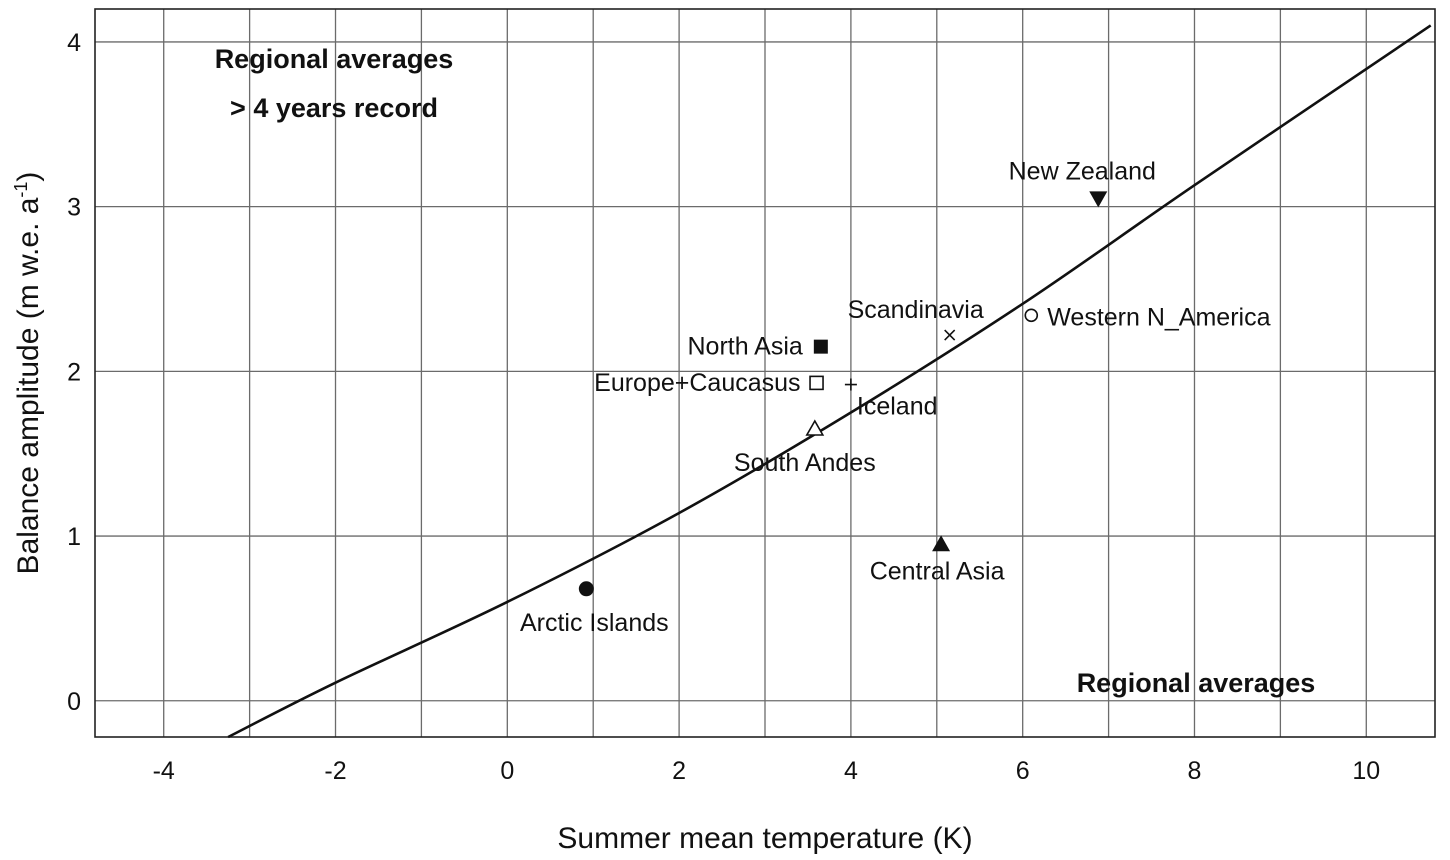 This screenshot has height=860, width=1450. I want to click on x-tick-label: 2, so click(679, 771).